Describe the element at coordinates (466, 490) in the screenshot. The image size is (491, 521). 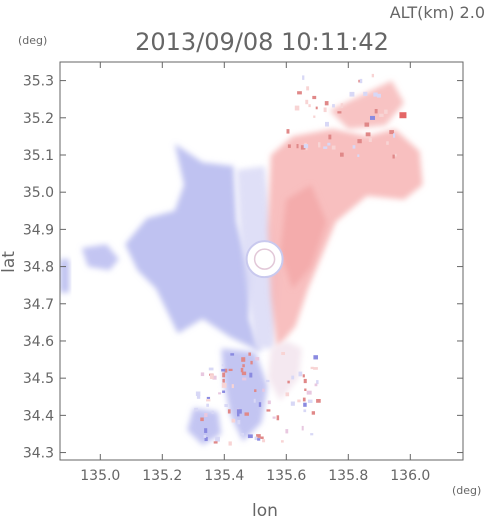
I see `x-unit-label: (deg)` at that location.